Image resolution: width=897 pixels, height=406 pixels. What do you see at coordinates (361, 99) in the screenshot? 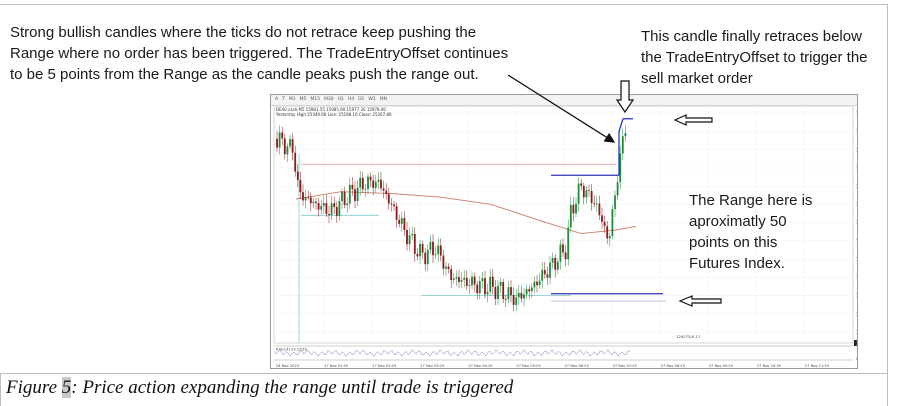
I see `toolbar-button: D1` at bounding box center [361, 99].